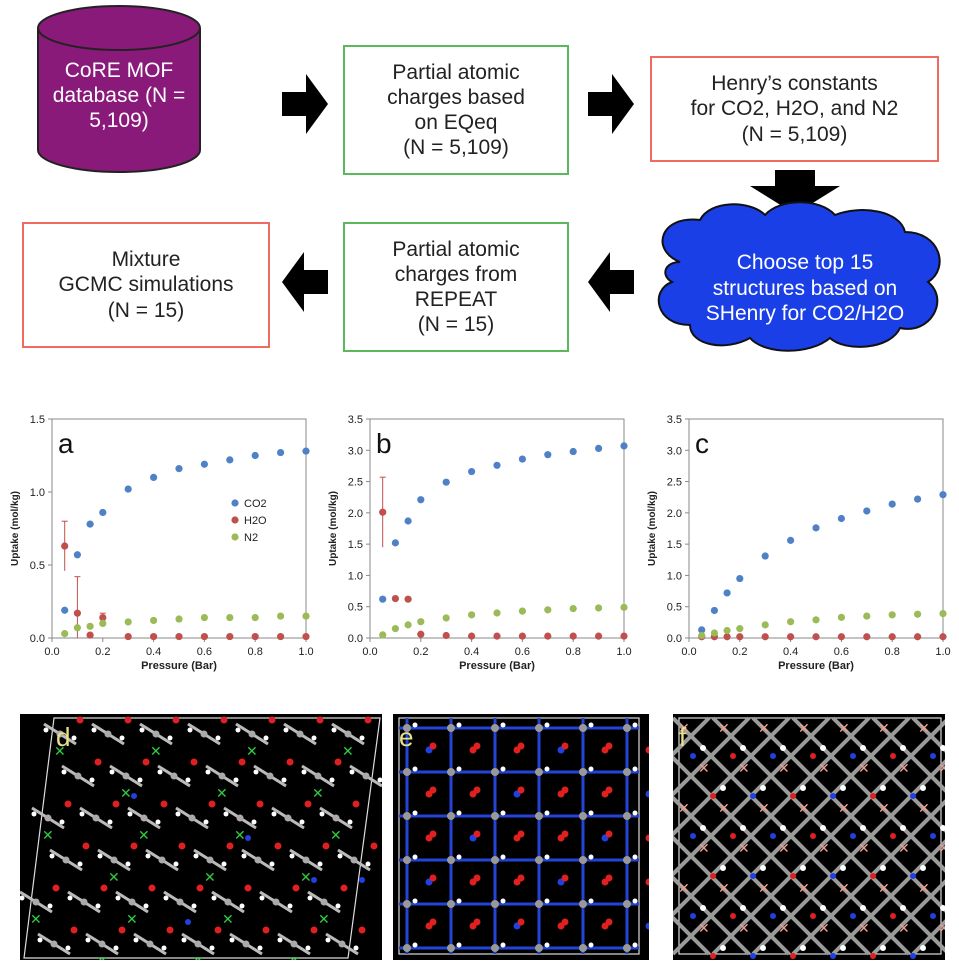  Describe the element at coordinates (674, 420) in the screenshot. I see `y-tick-label: 3.5` at that location.